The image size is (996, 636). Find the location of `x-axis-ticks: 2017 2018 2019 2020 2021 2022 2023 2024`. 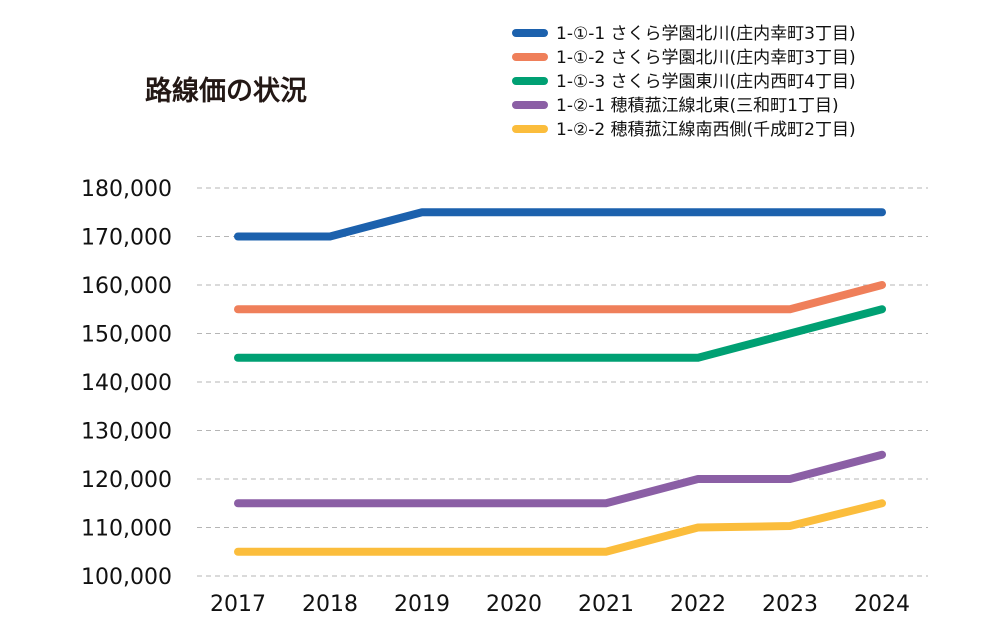

x-axis-ticks: 2017 2018 2019 2020 2021 2022 2023 2024 is located at coordinates (560, 604).